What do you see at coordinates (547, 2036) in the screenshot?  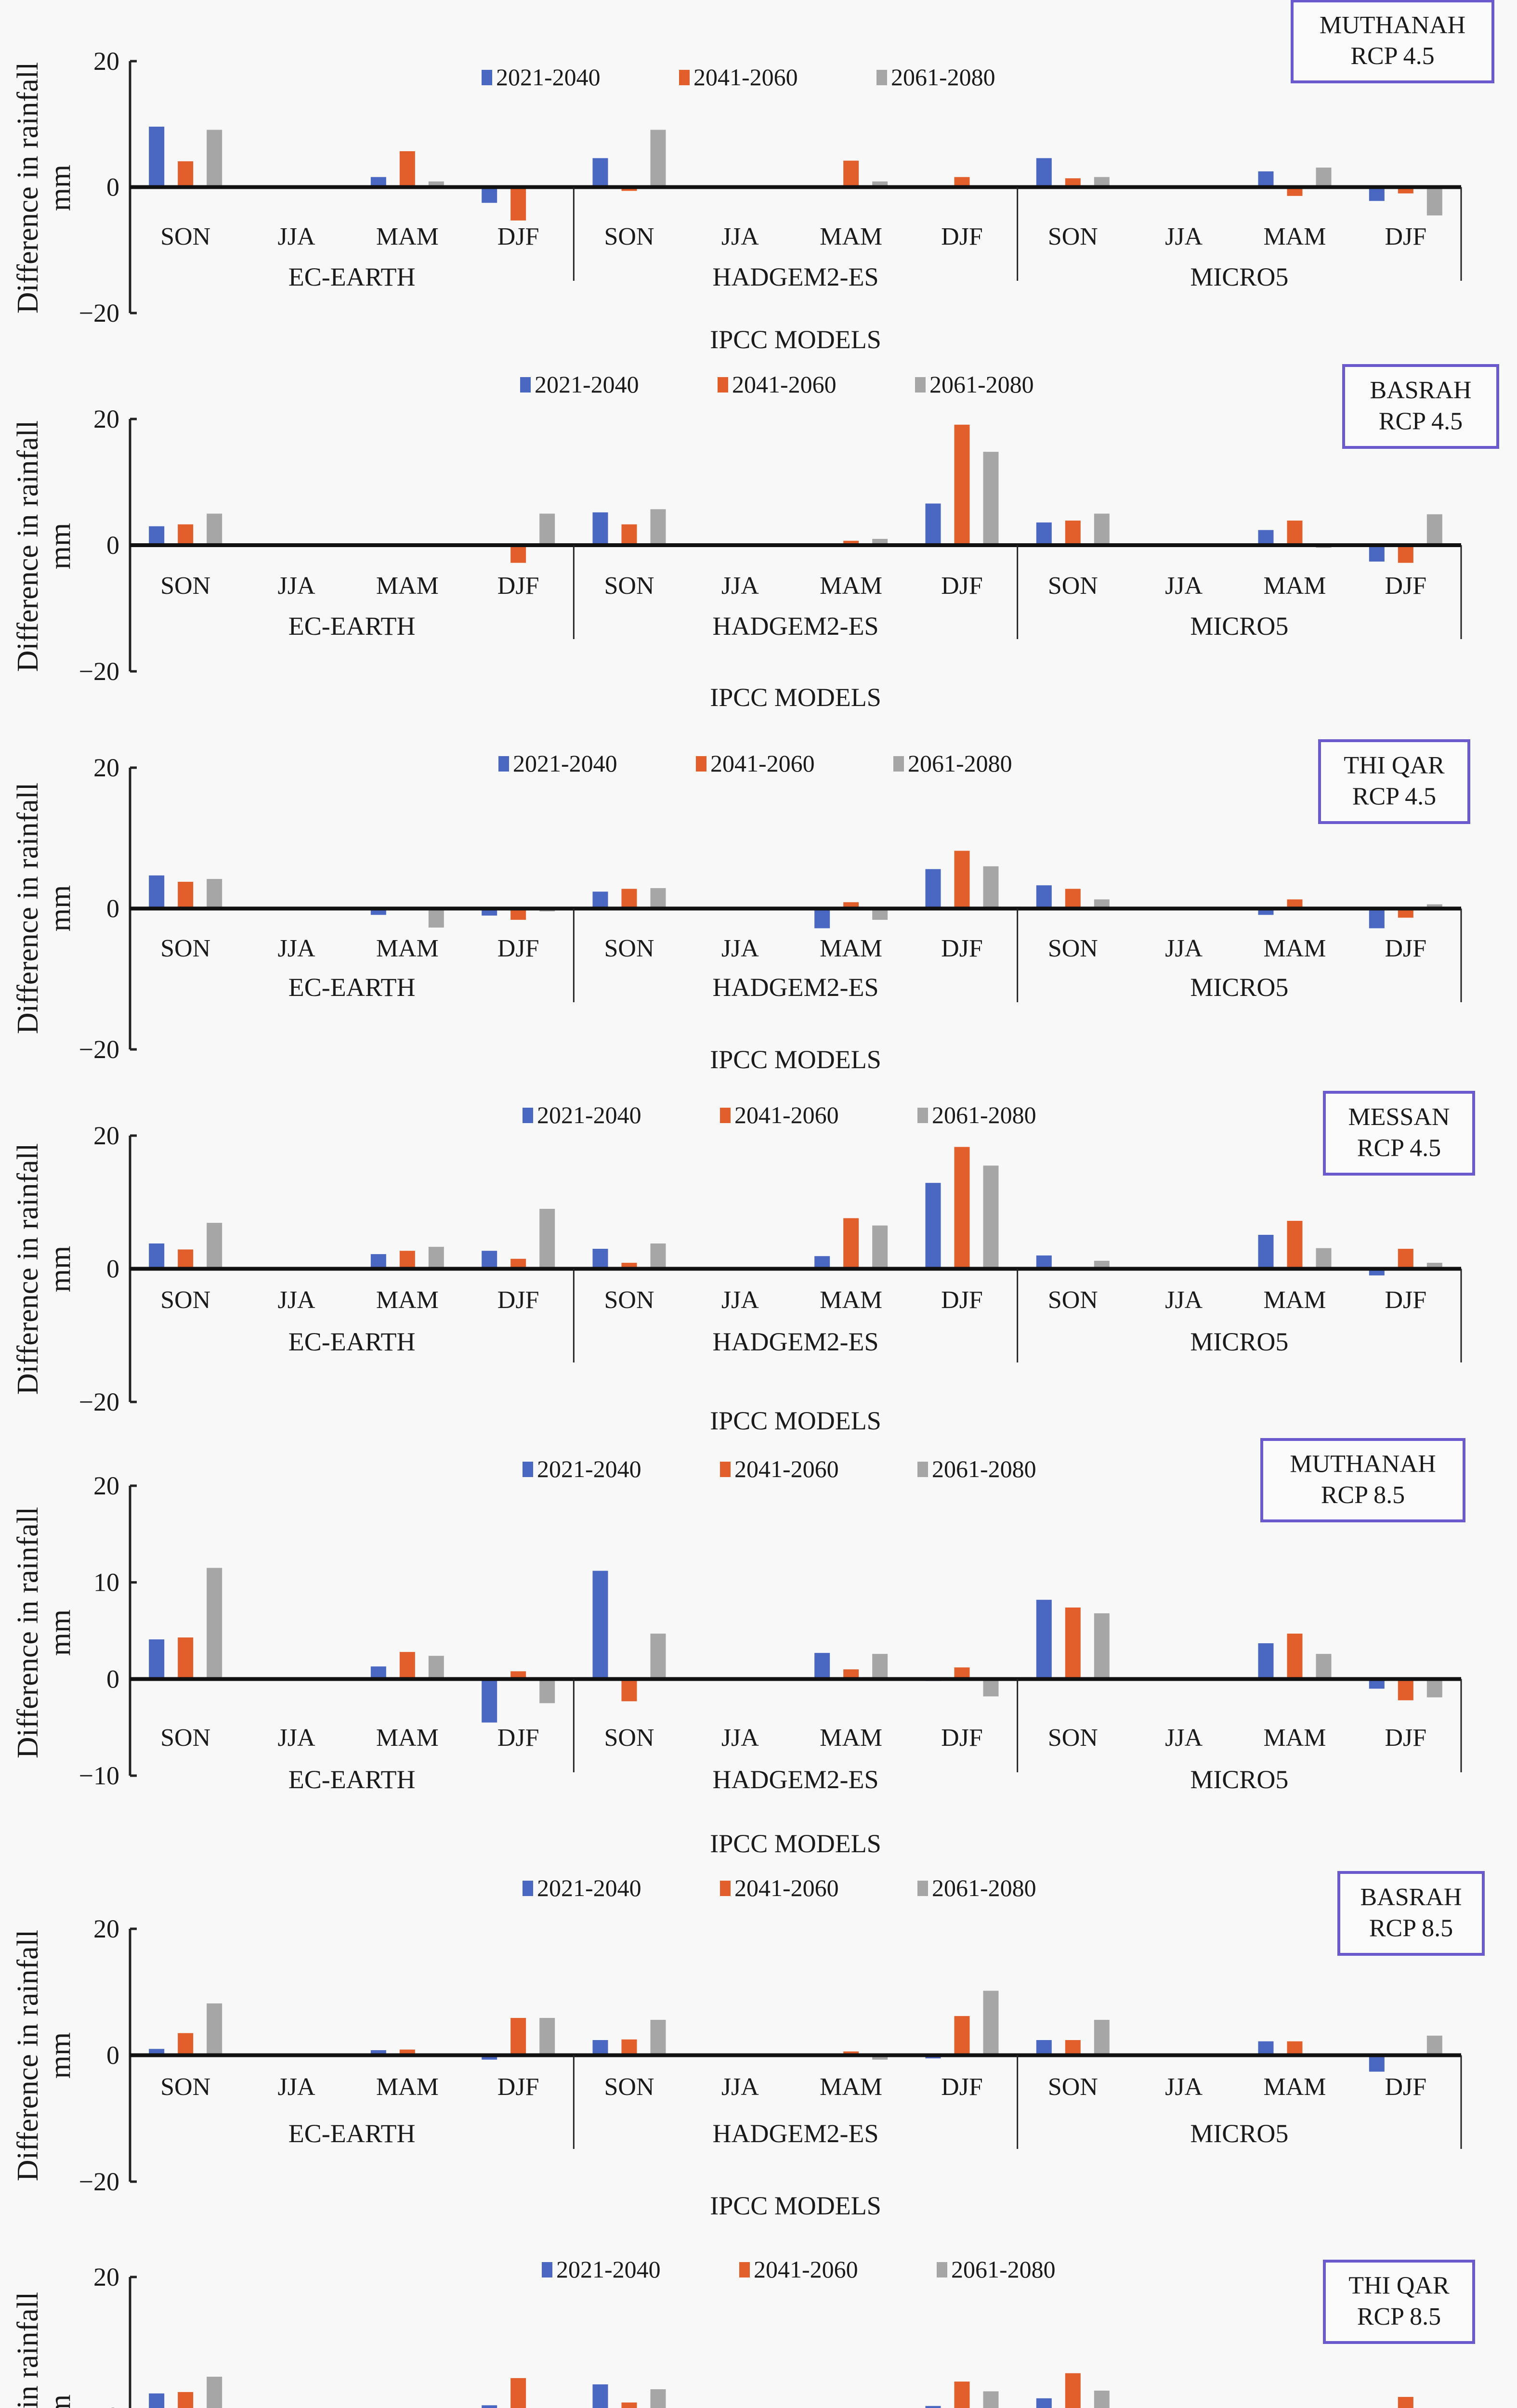 I see `bar-EC-EARTH-DJF-2061-2080` at bounding box center [547, 2036].